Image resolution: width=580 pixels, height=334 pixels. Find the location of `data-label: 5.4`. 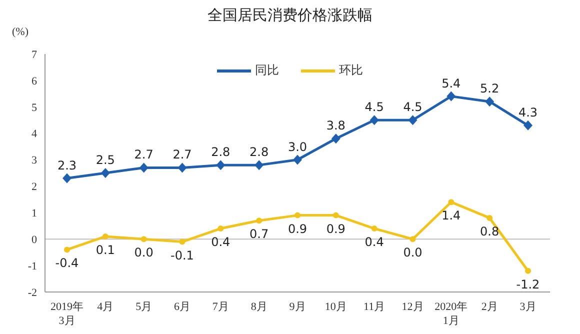

data-label: 5.4 is located at coordinates (451, 83).